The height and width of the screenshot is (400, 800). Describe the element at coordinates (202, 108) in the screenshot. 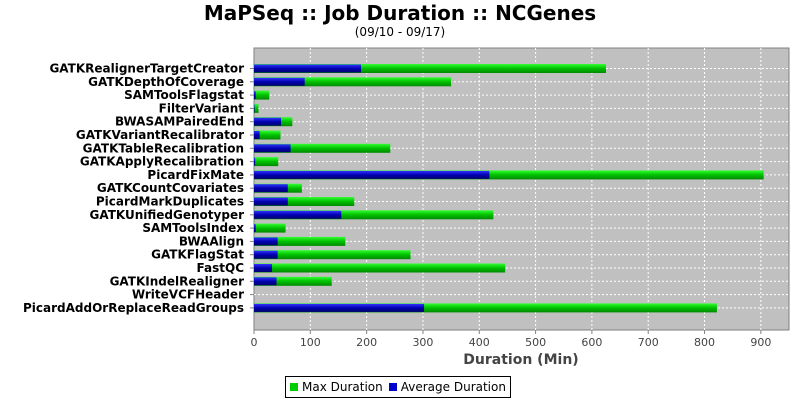

I see `category-label-3: FilterVariant` at that location.